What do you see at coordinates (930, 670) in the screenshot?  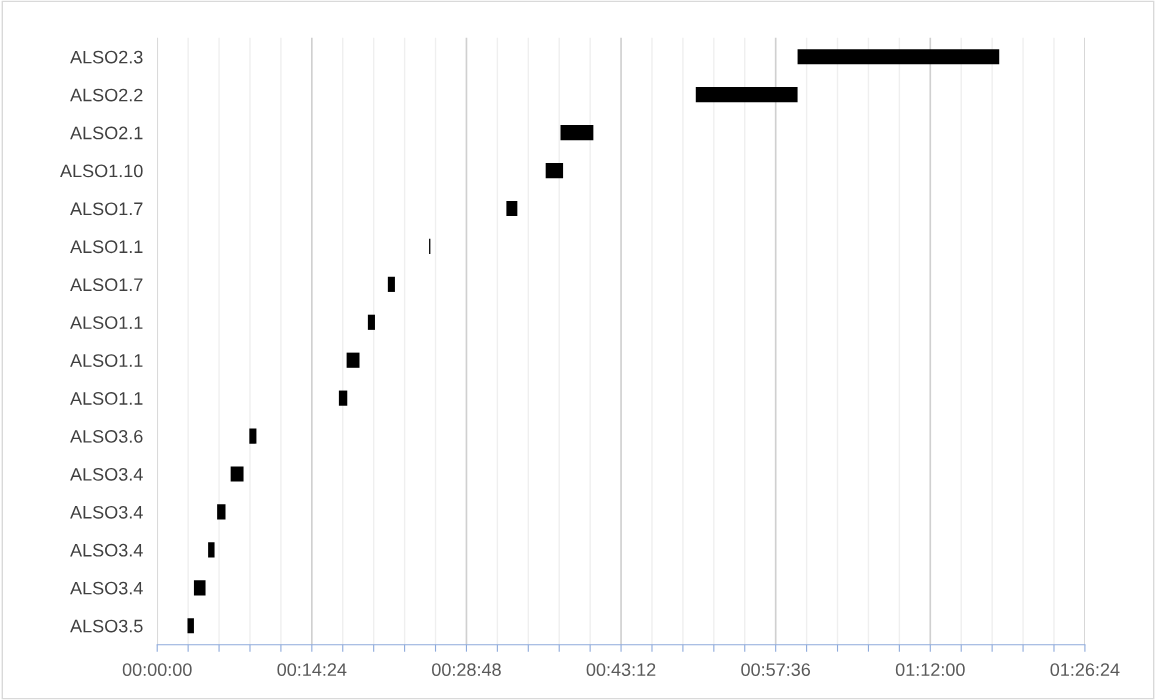 I see `x-tick-label: 01:12:00` at bounding box center [930, 670].